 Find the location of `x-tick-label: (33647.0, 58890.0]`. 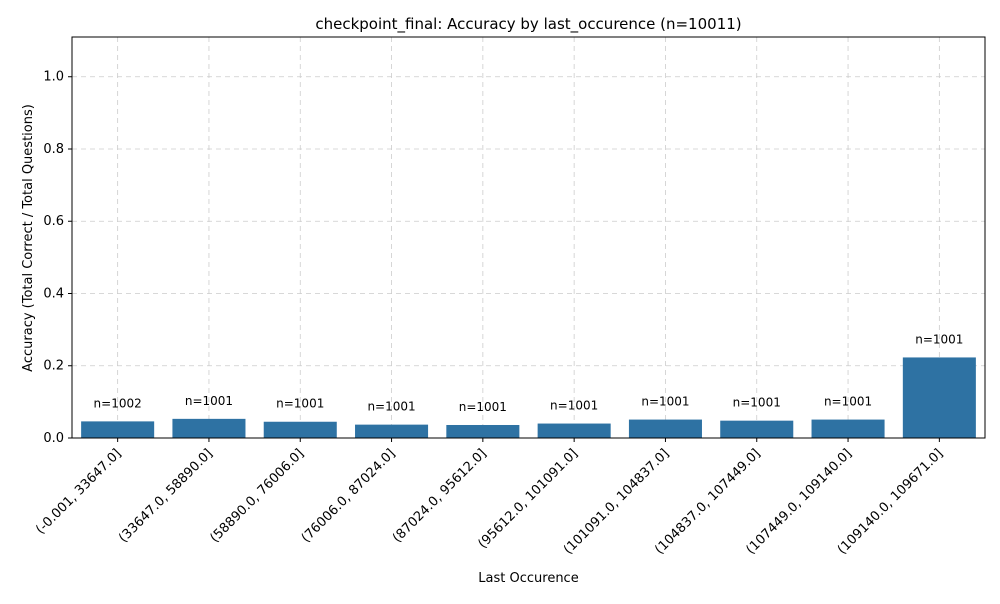

x-tick-label: (33647.0, 58890.0] is located at coordinates (166, 496).